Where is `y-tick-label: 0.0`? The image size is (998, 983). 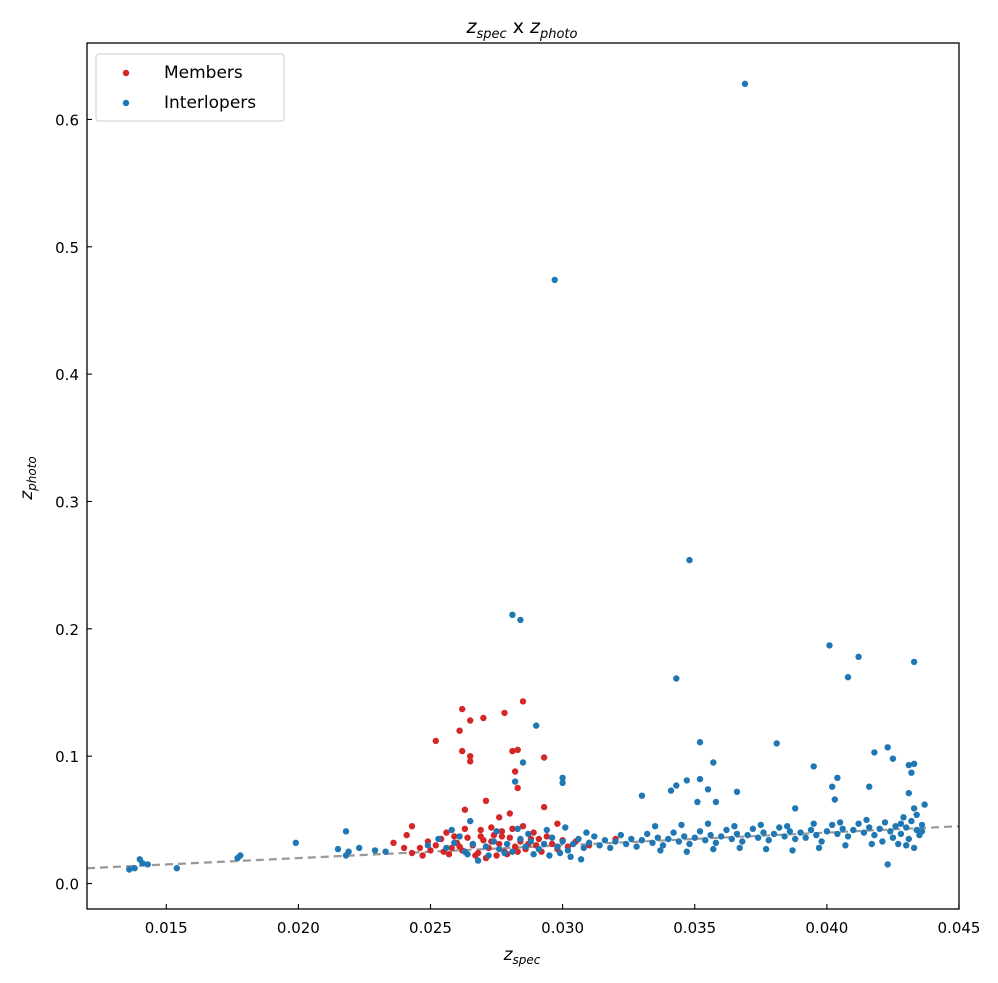
y-tick-label: 0.0 is located at coordinates (67, 885).